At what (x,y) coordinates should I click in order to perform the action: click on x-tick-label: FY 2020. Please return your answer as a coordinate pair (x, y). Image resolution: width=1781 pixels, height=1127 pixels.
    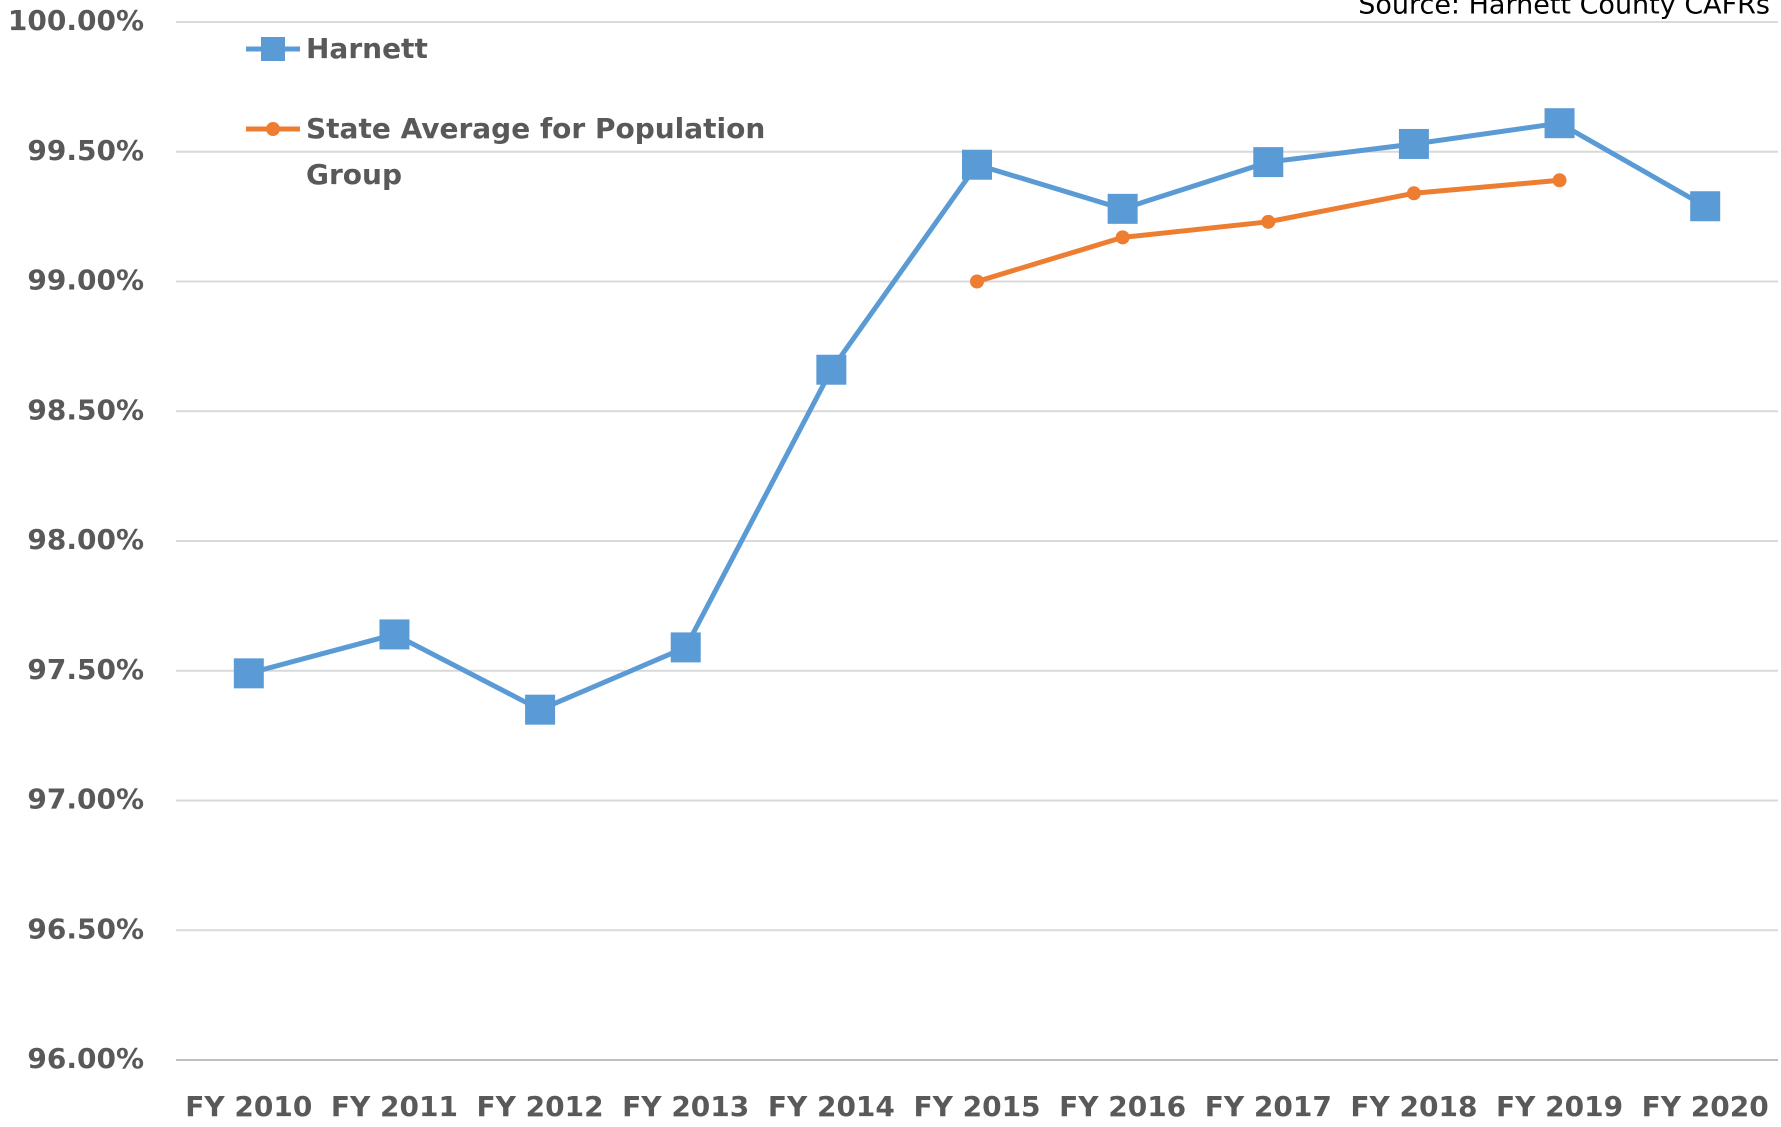
    Looking at the image, I should click on (1705, 1106).